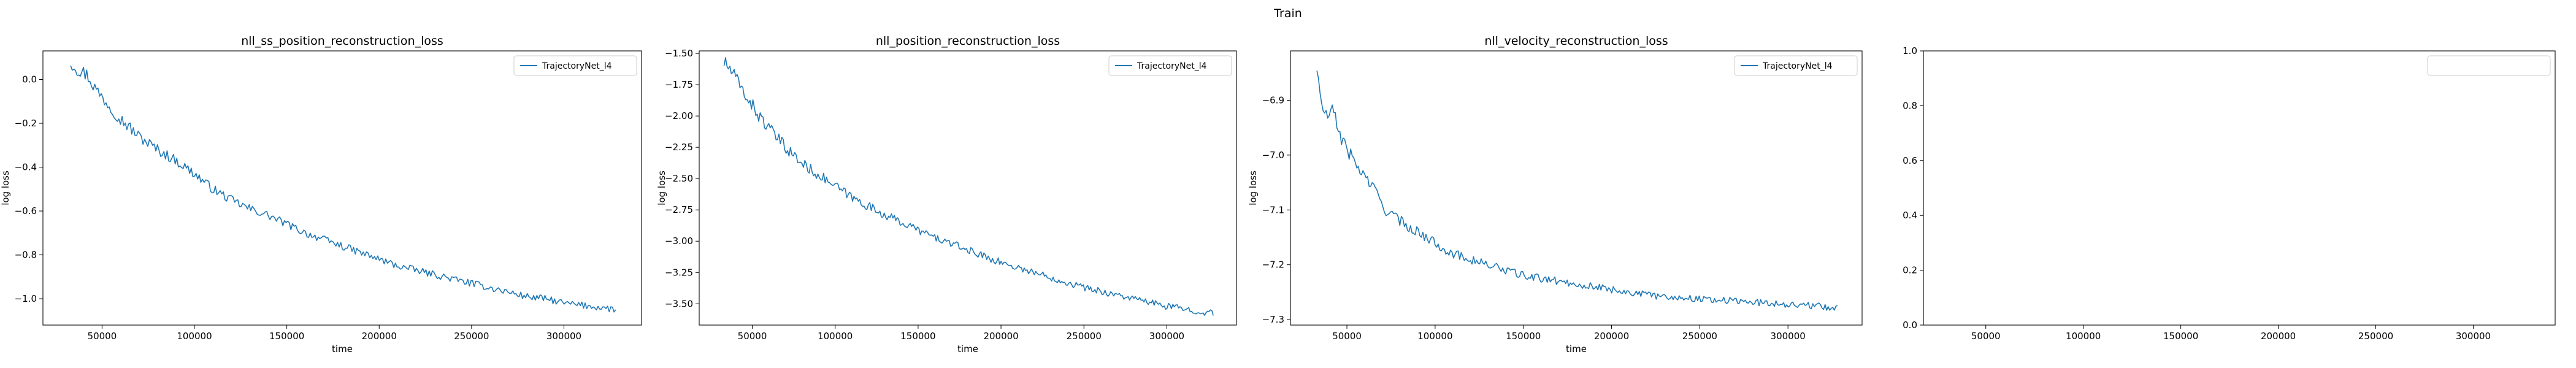  Describe the element at coordinates (679, 115) in the screenshot. I see `y-tick-label: −2.00` at that location.